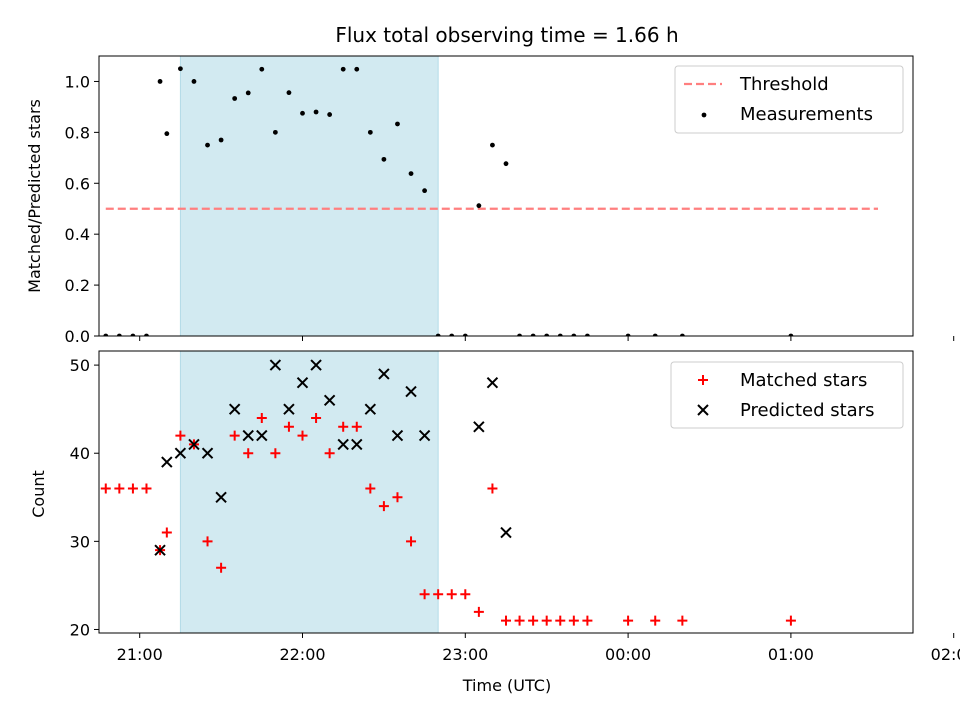 The height and width of the screenshot is (720, 960). What do you see at coordinates (80, 629) in the screenshot?
I see `bottom-y-tick-label: 20` at bounding box center [80, 629].